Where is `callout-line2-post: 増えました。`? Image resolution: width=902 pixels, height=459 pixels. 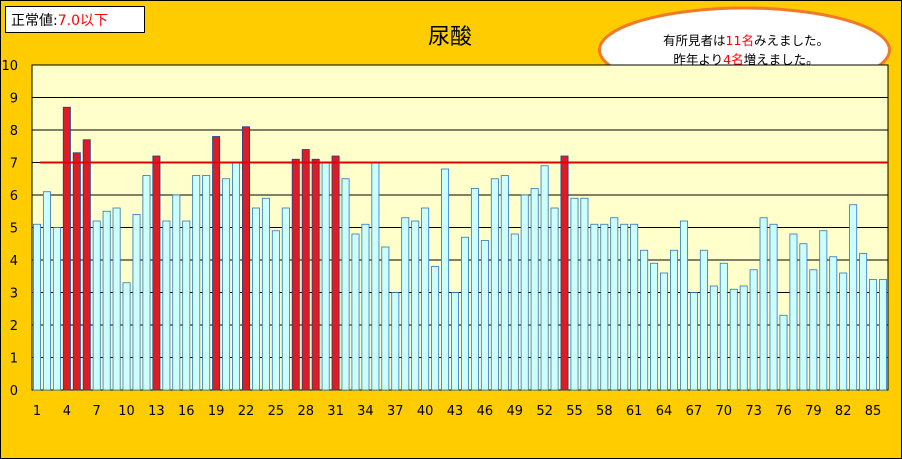
callout-line2-post: 増えました。 is located at coordinates (781, 59).